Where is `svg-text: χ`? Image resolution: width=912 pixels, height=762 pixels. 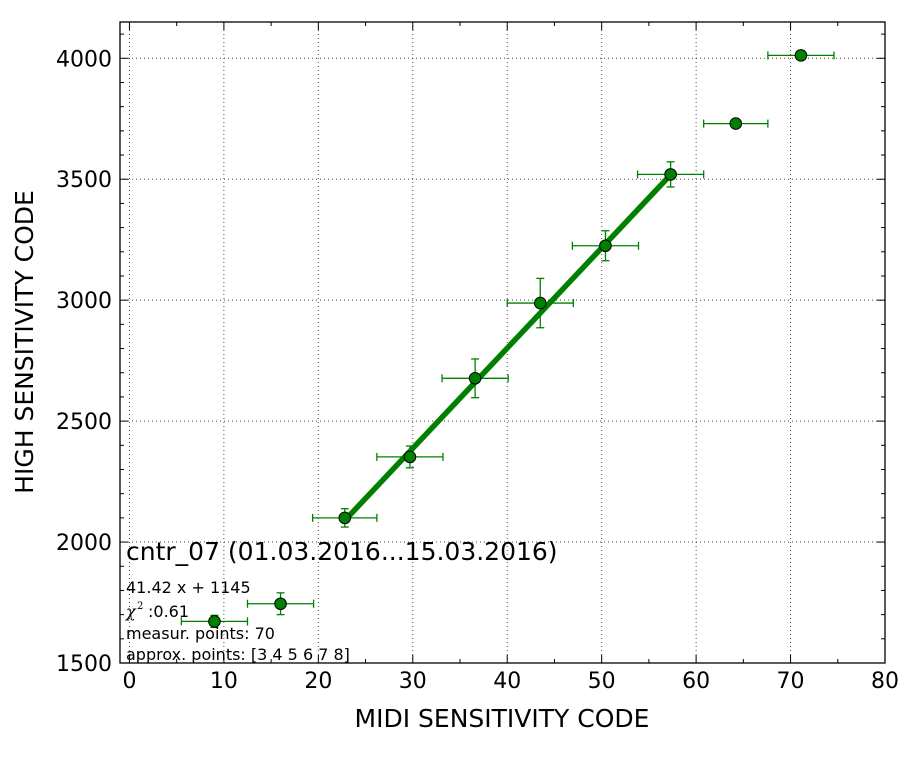 svg-text: χ is located at coordinates (131, 611).